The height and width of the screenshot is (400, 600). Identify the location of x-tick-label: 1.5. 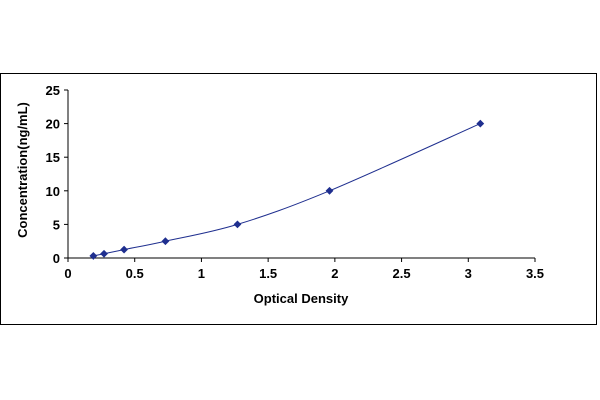
(268, 273).